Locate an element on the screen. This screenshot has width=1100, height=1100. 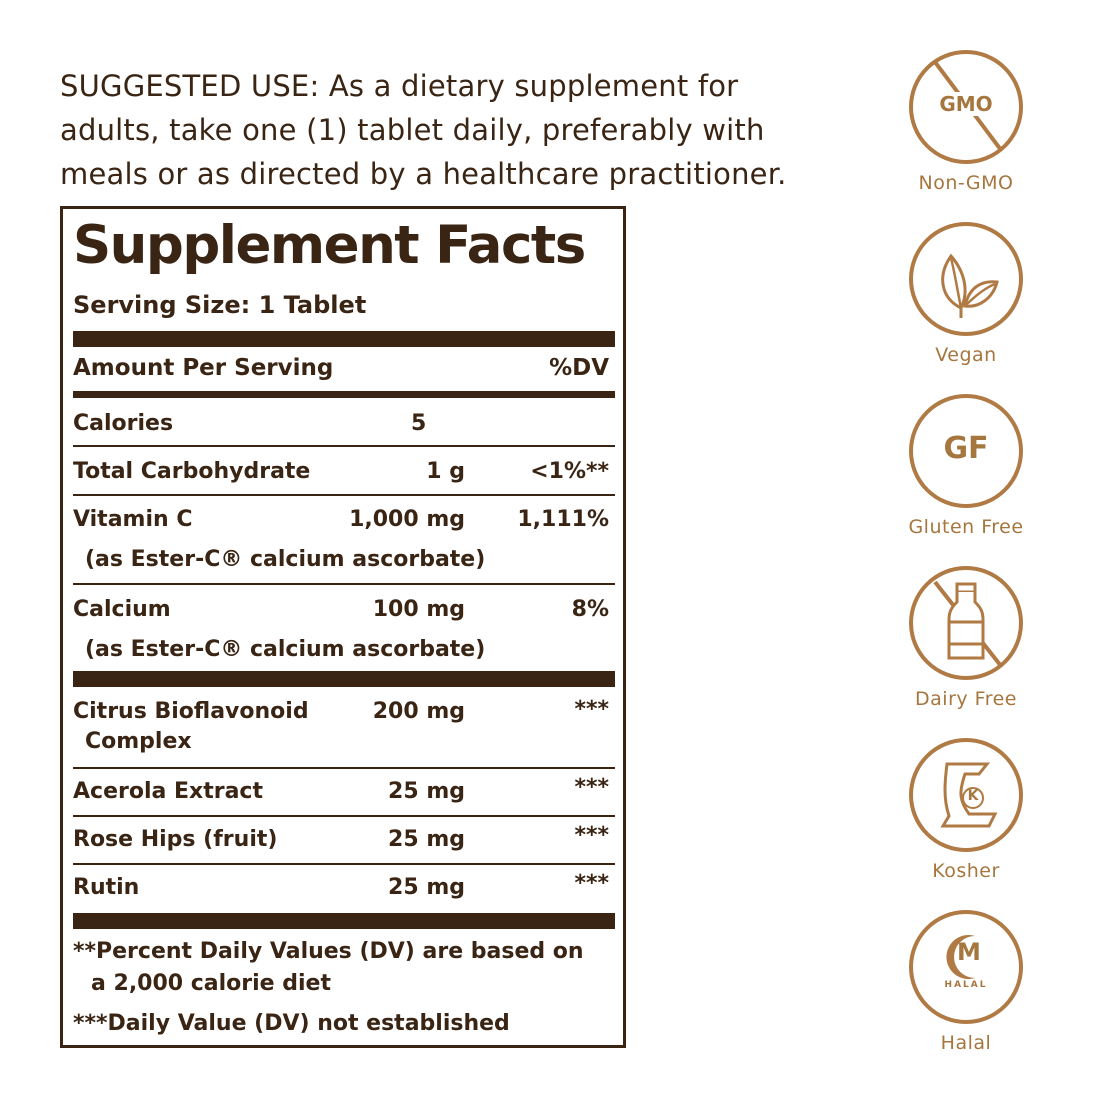
badge-label-vegan: Vegan is located at coordinates (966, 355).